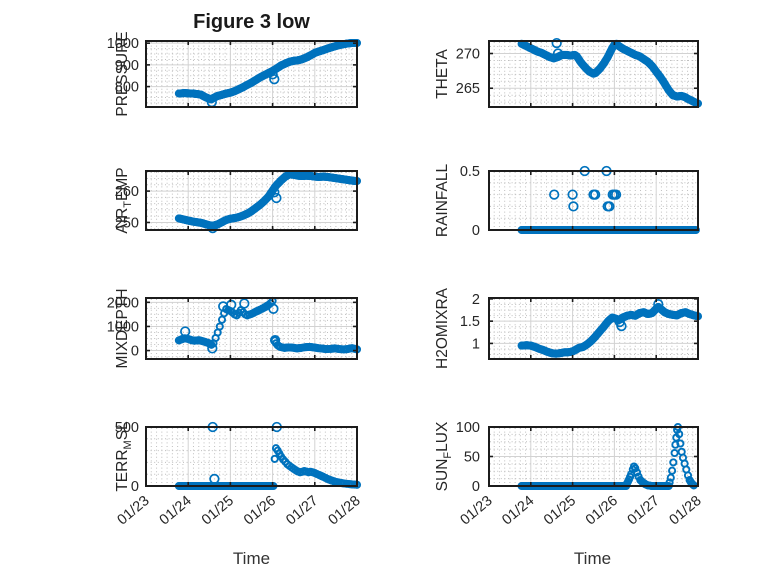 This screenshot has height=583, width=778. I want to click on y-tick-label: 2000, so click(123, 303).